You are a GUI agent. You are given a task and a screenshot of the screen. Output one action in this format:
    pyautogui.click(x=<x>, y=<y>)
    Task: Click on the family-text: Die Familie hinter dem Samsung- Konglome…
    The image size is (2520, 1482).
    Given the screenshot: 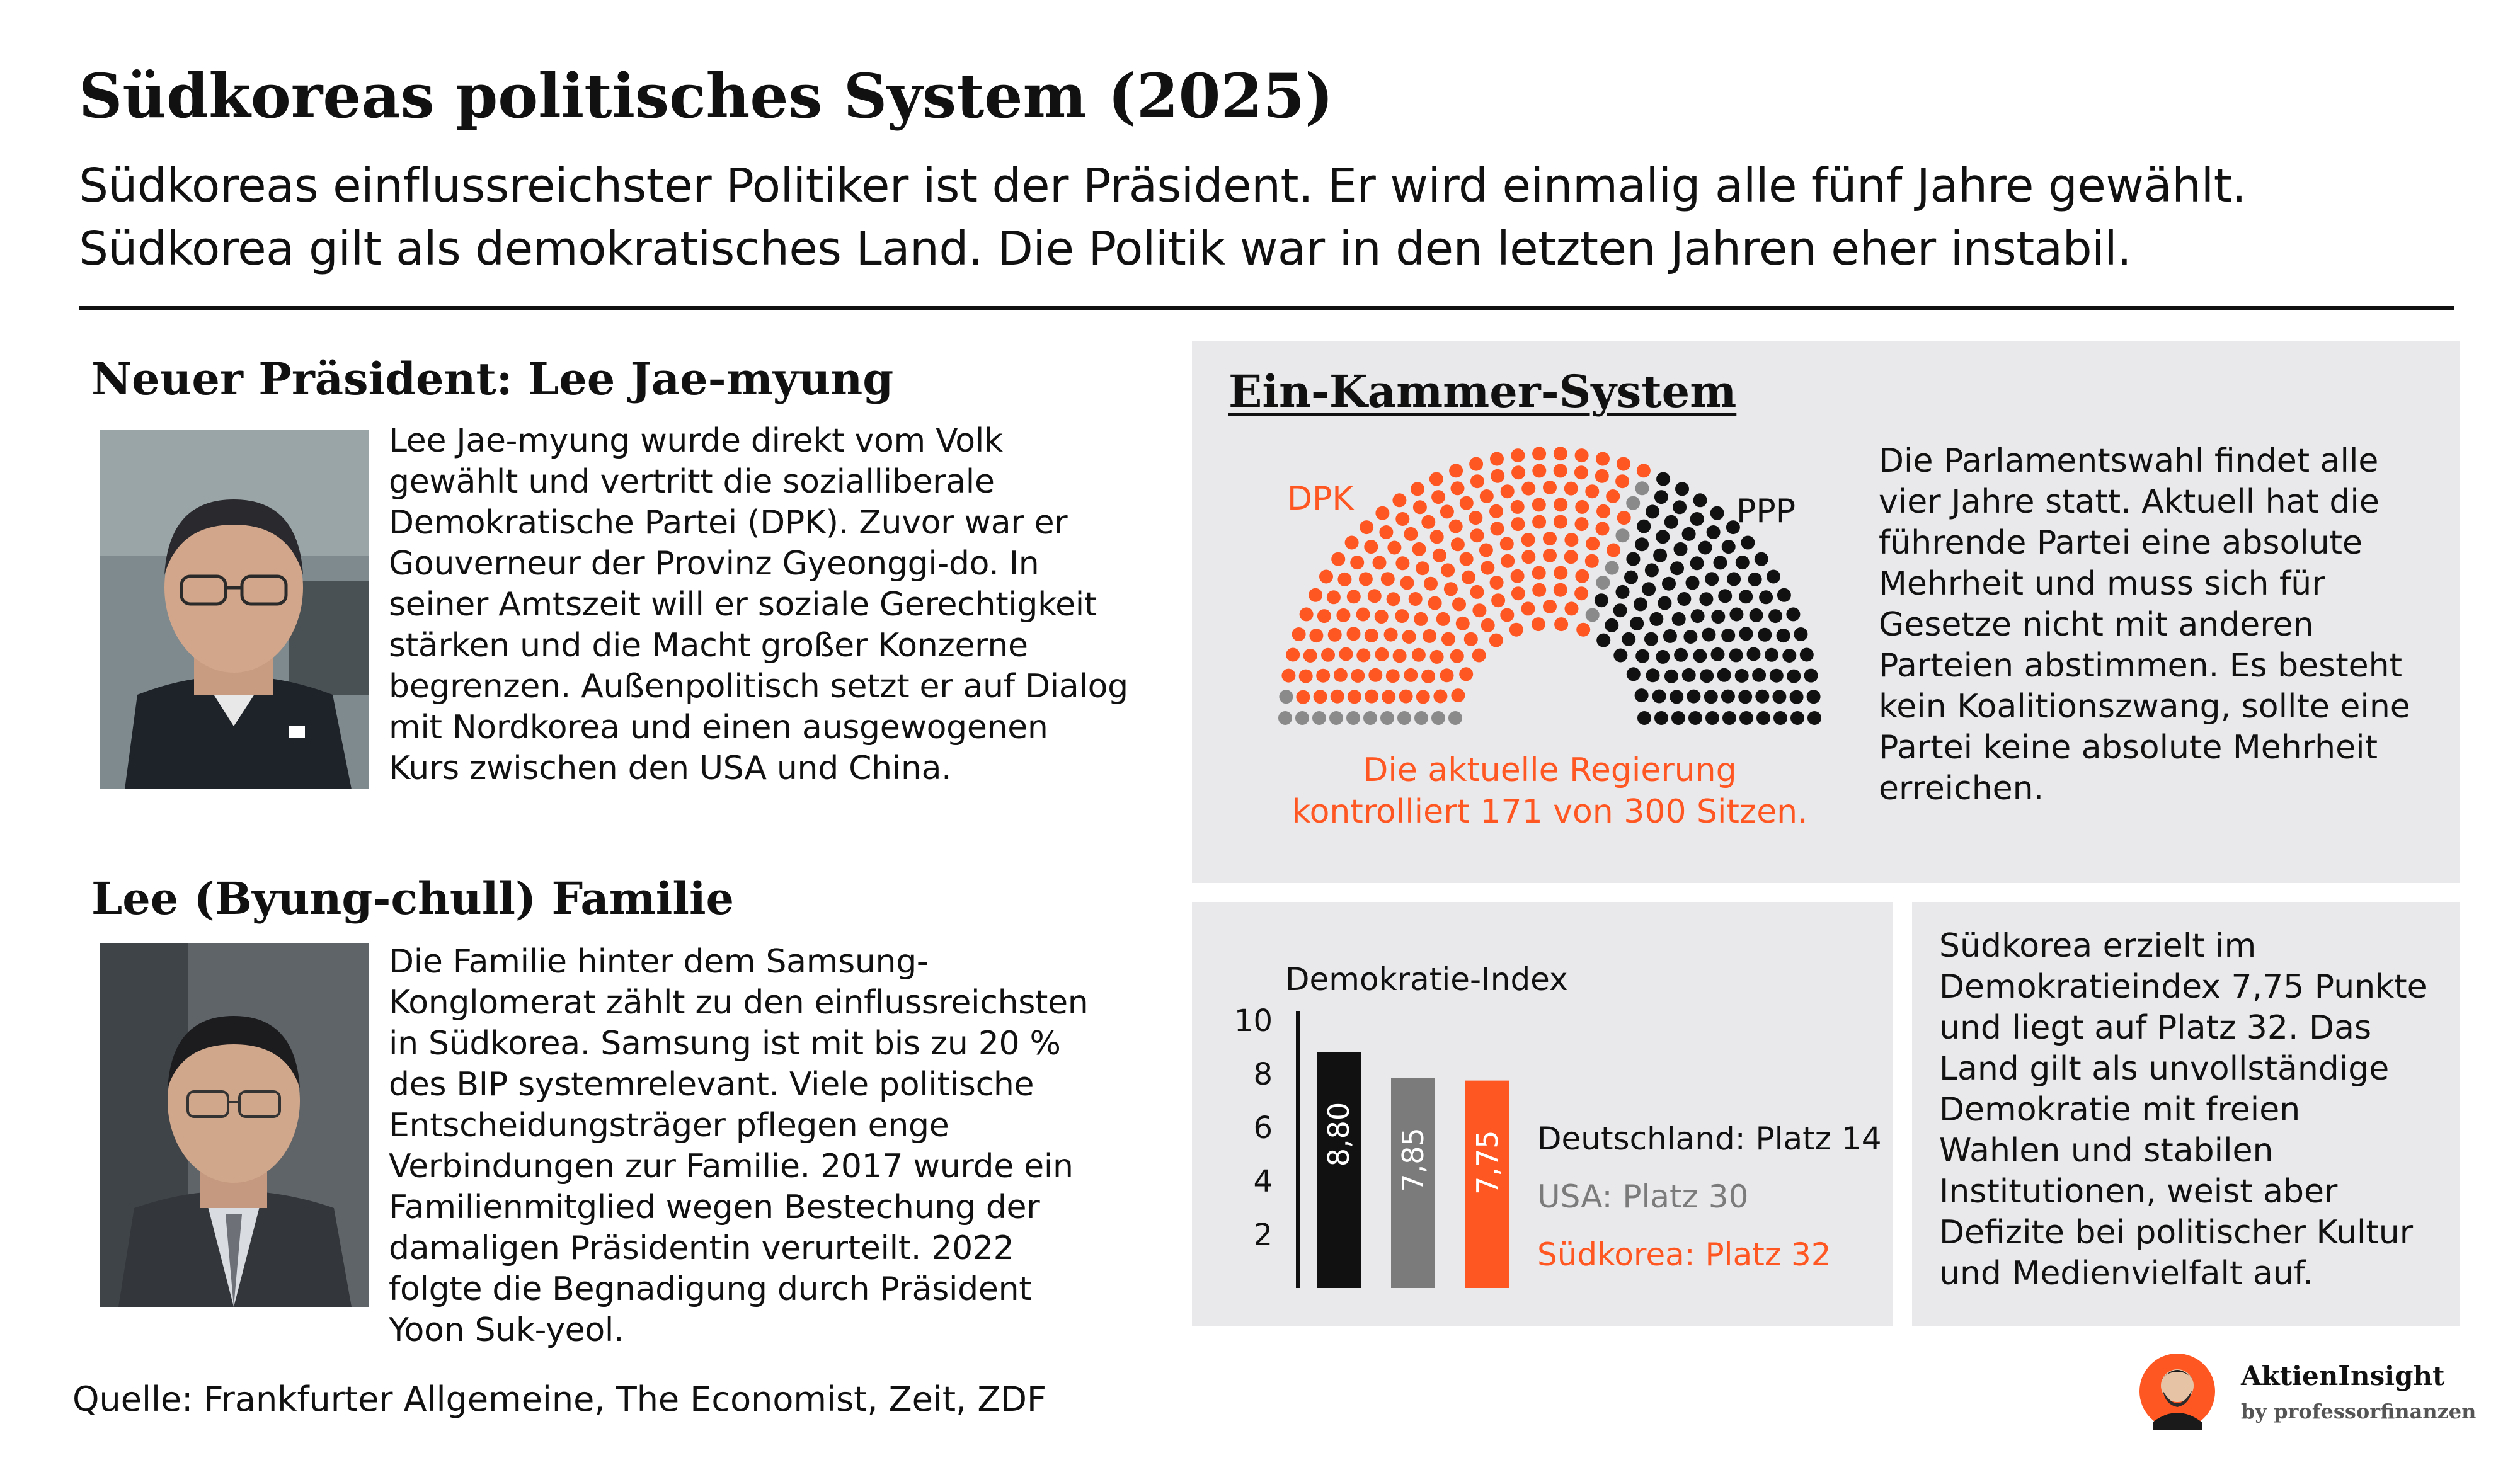 What is the action you would take?
    pyautogui.click(x=739, y=1146)
    